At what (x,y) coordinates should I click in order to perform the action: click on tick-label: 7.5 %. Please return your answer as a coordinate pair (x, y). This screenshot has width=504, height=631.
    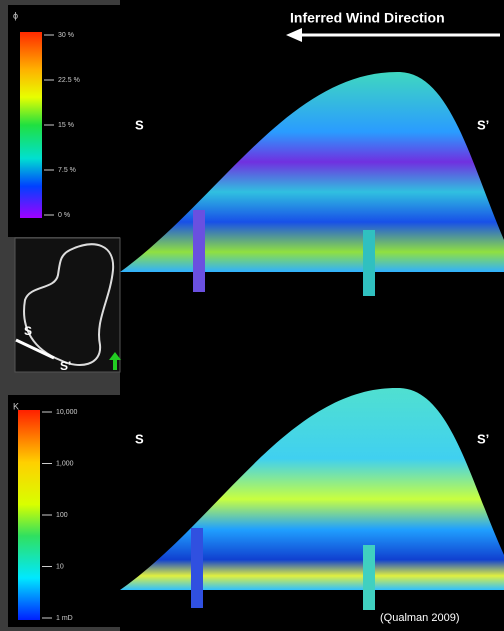
    Looking at the image, I should click on (67, 170).